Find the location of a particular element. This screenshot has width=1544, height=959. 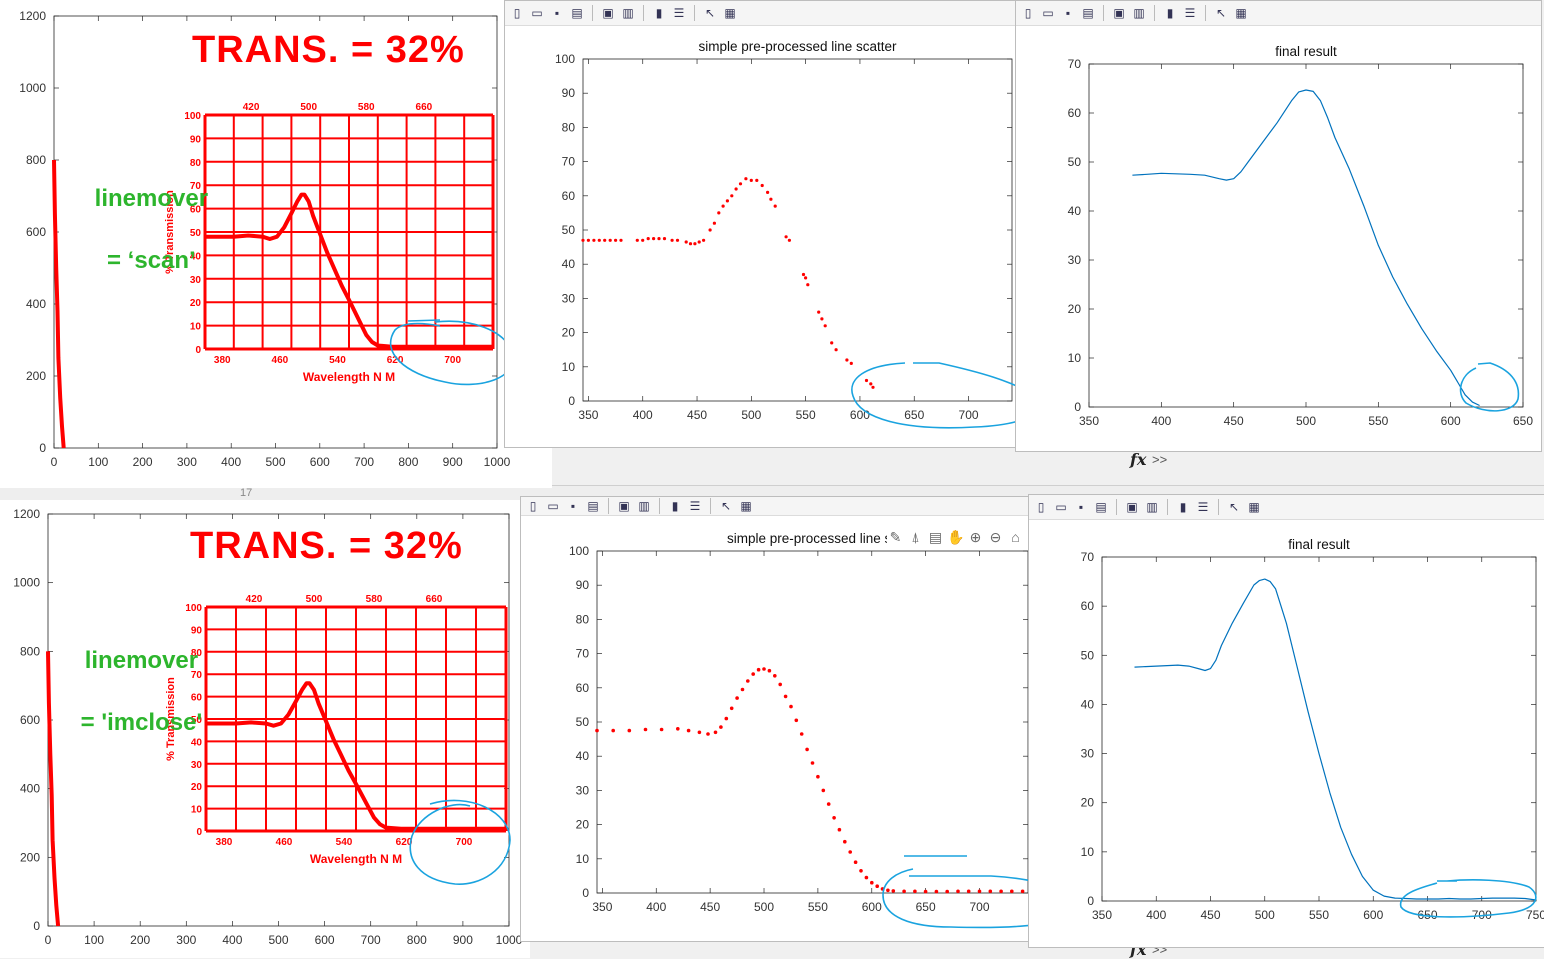

y-tick-label: 20 is located at coordinates (1075, 309).